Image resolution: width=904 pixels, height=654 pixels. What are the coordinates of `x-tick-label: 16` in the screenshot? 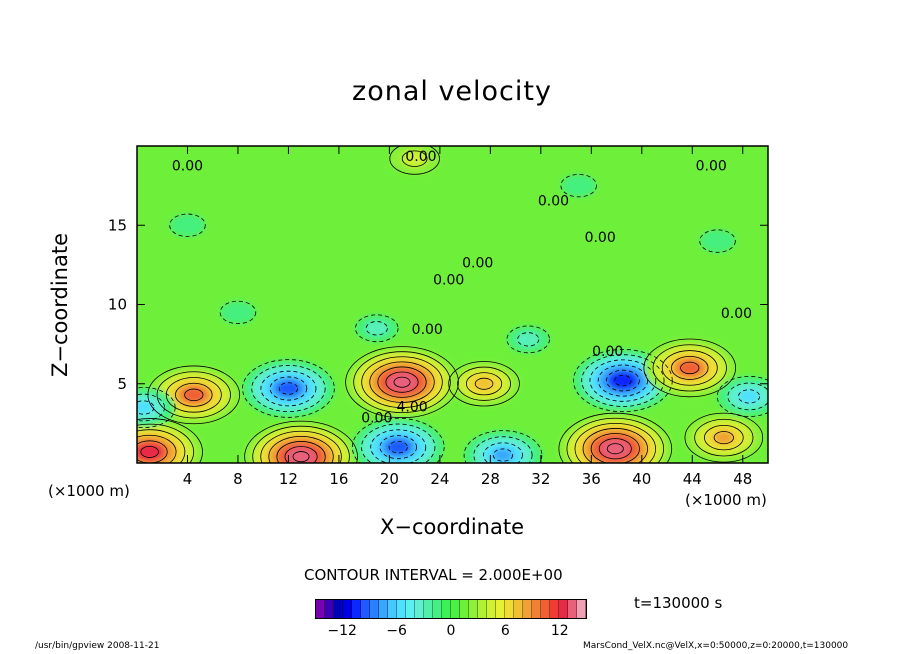 It's located at (338, 479).